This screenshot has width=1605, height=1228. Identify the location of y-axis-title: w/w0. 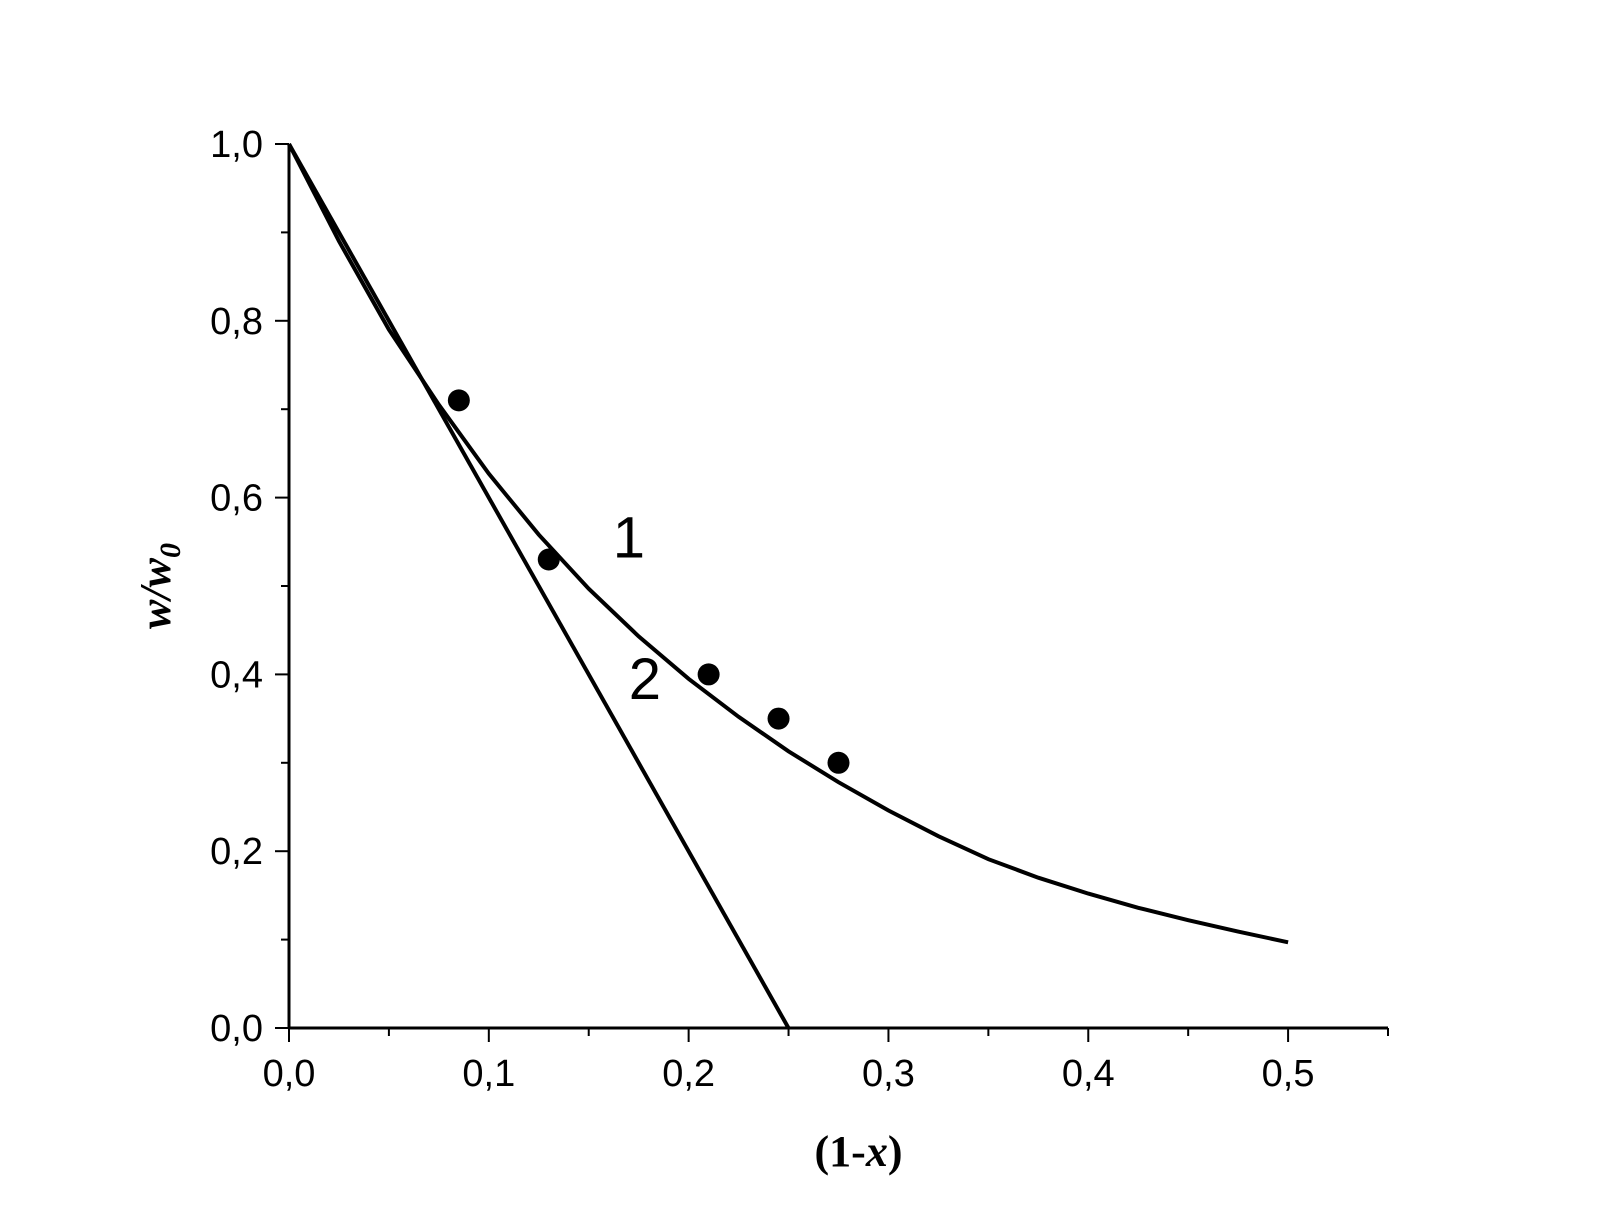
(159, 586).